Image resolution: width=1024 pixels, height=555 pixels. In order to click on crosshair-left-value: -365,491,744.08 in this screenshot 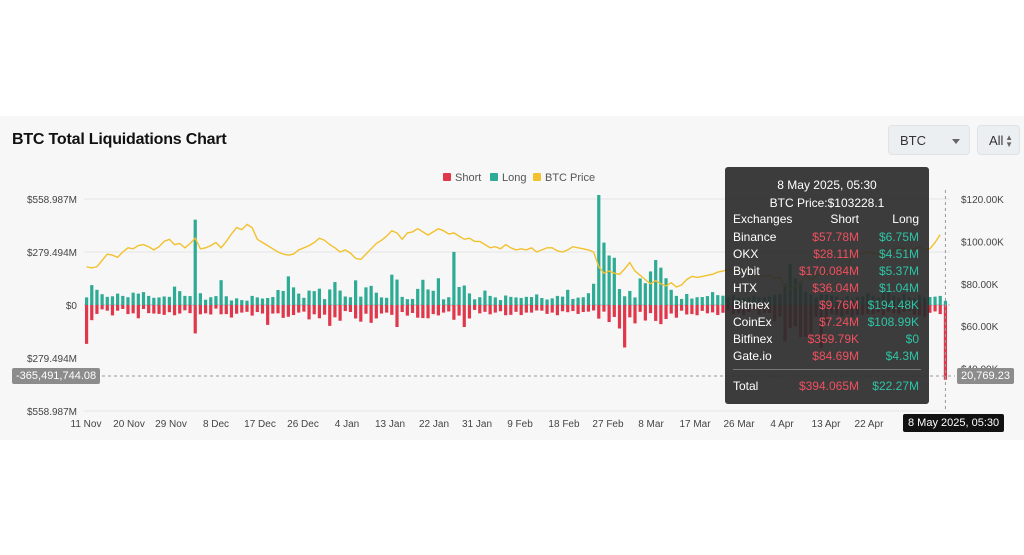, I will do `click(56, 376)`.